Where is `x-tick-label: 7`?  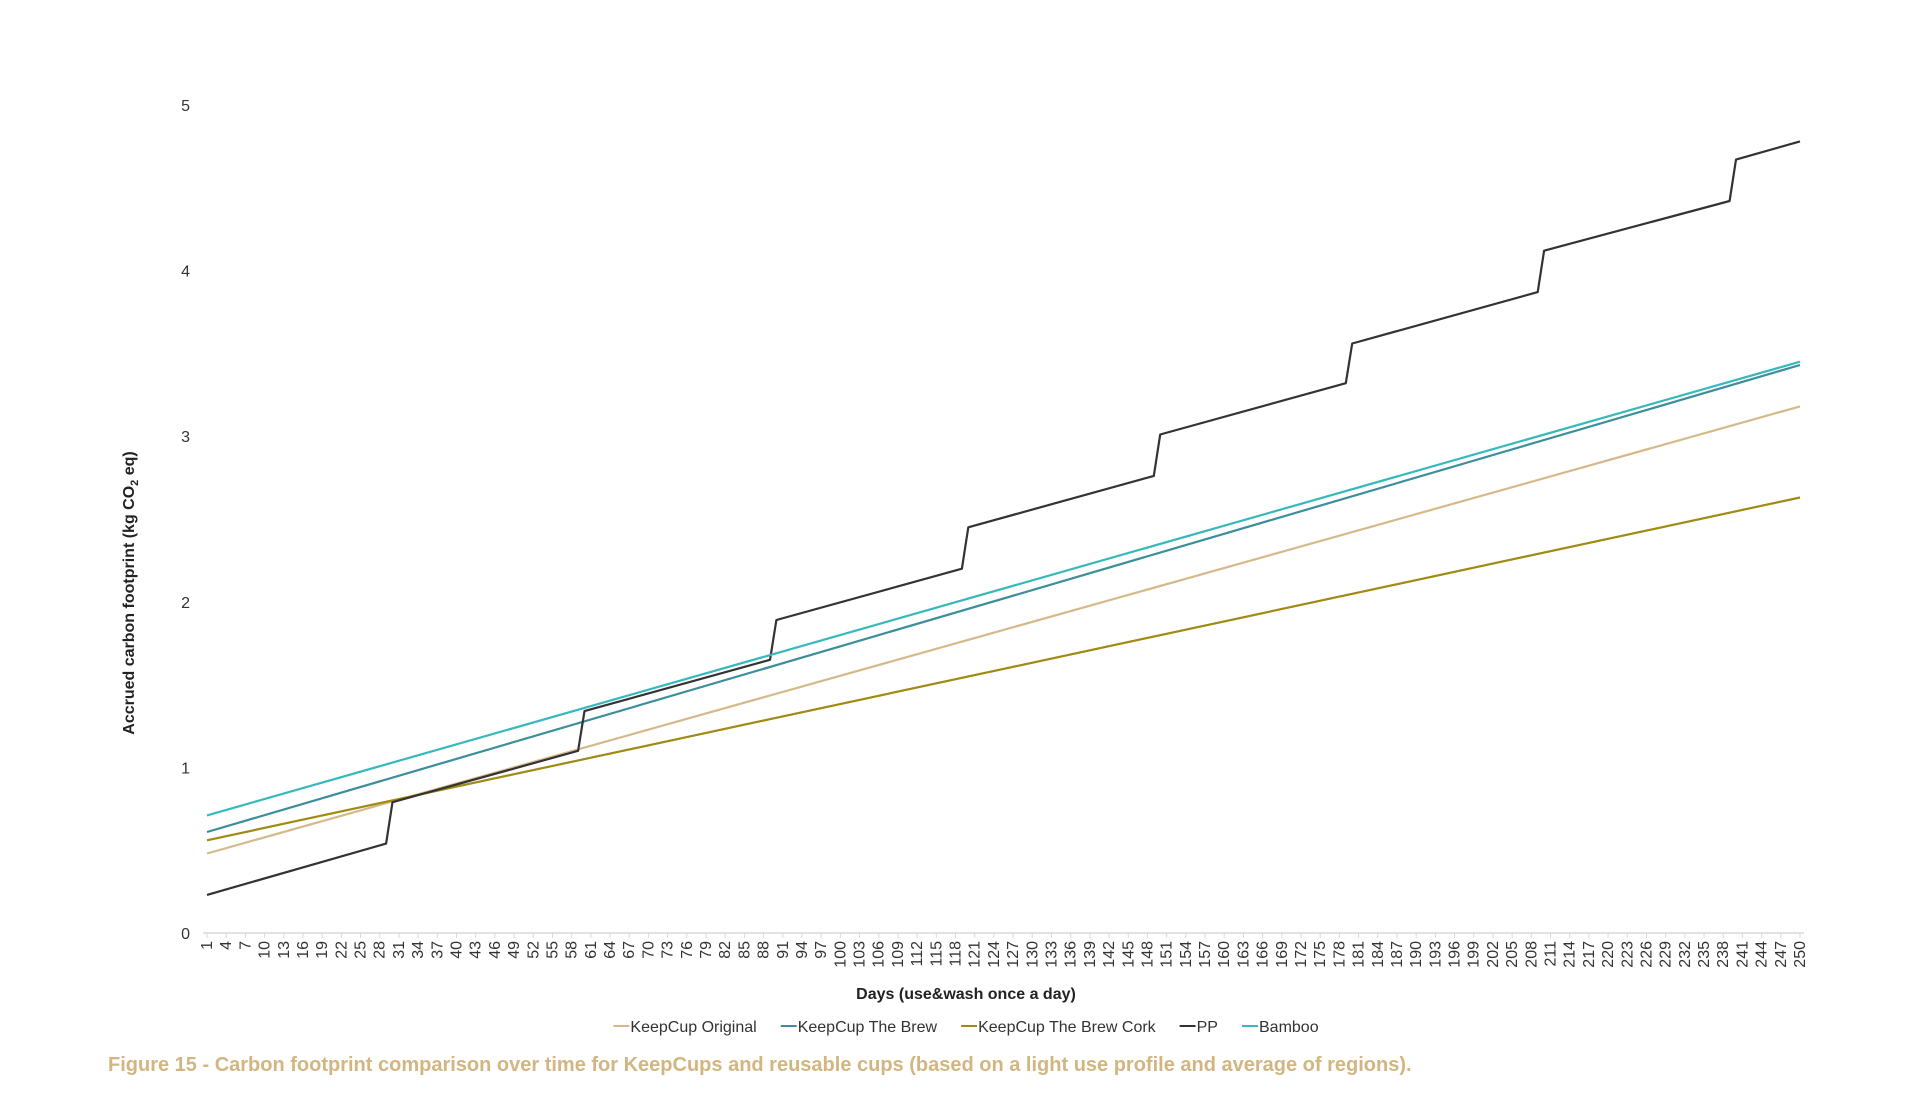
x-tick-label: 7 is located at coordinates (245, 945).